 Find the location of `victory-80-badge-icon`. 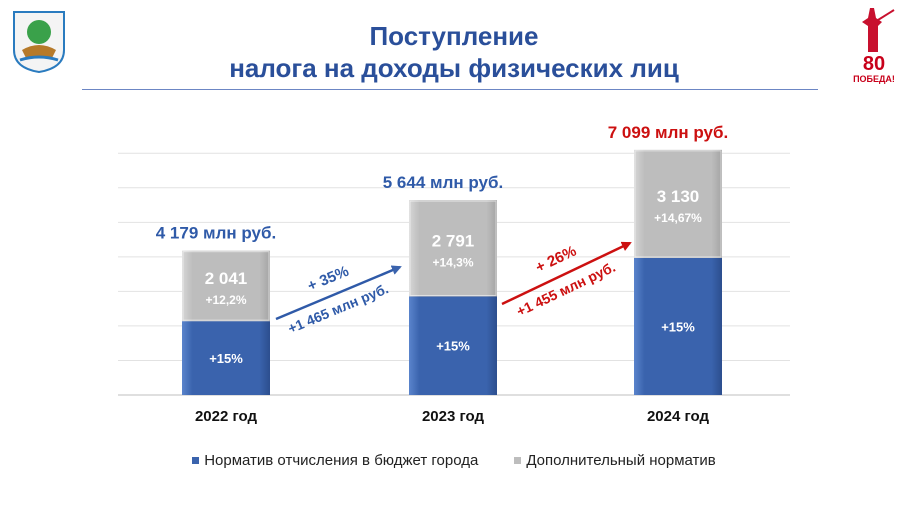

victory-80-badge-icon is located at coordinates (878, 30).